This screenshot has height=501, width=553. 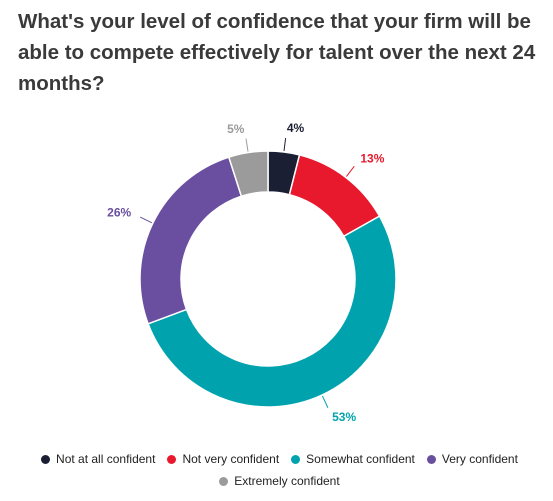 What do you see at coordinates (431, 459) in the screenshot?
I see `legend-swatch-very-confident` at bounding box center [431, 459].